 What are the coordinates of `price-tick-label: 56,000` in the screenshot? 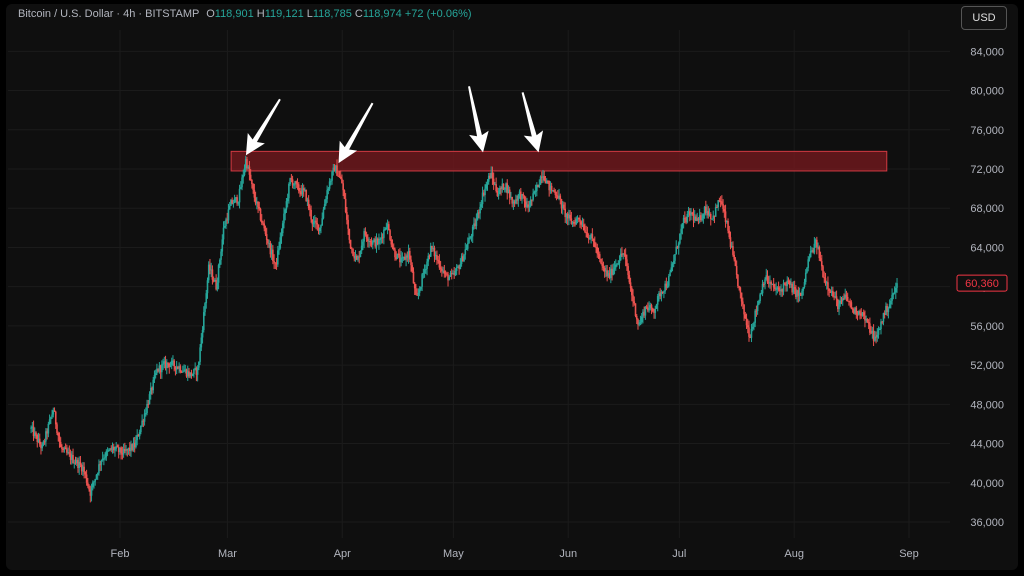 It's located at (987, 327).